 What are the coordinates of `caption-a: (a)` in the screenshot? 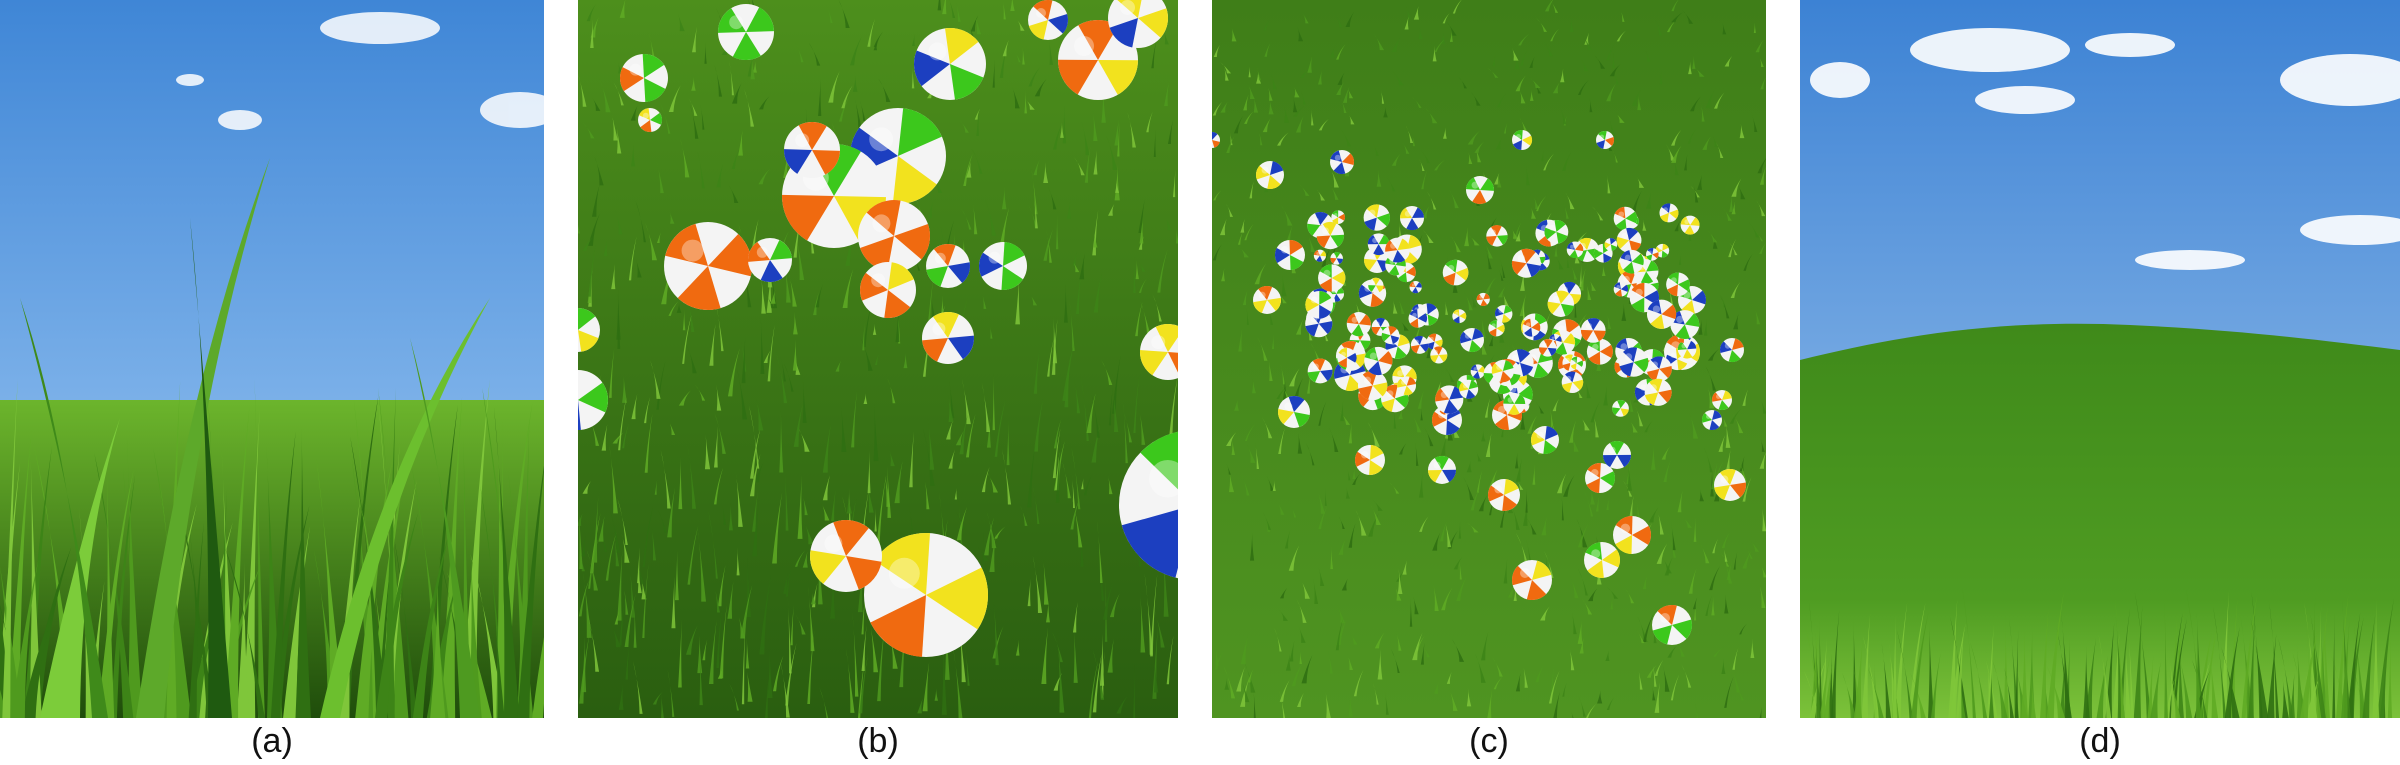 It's located at (272, 741).